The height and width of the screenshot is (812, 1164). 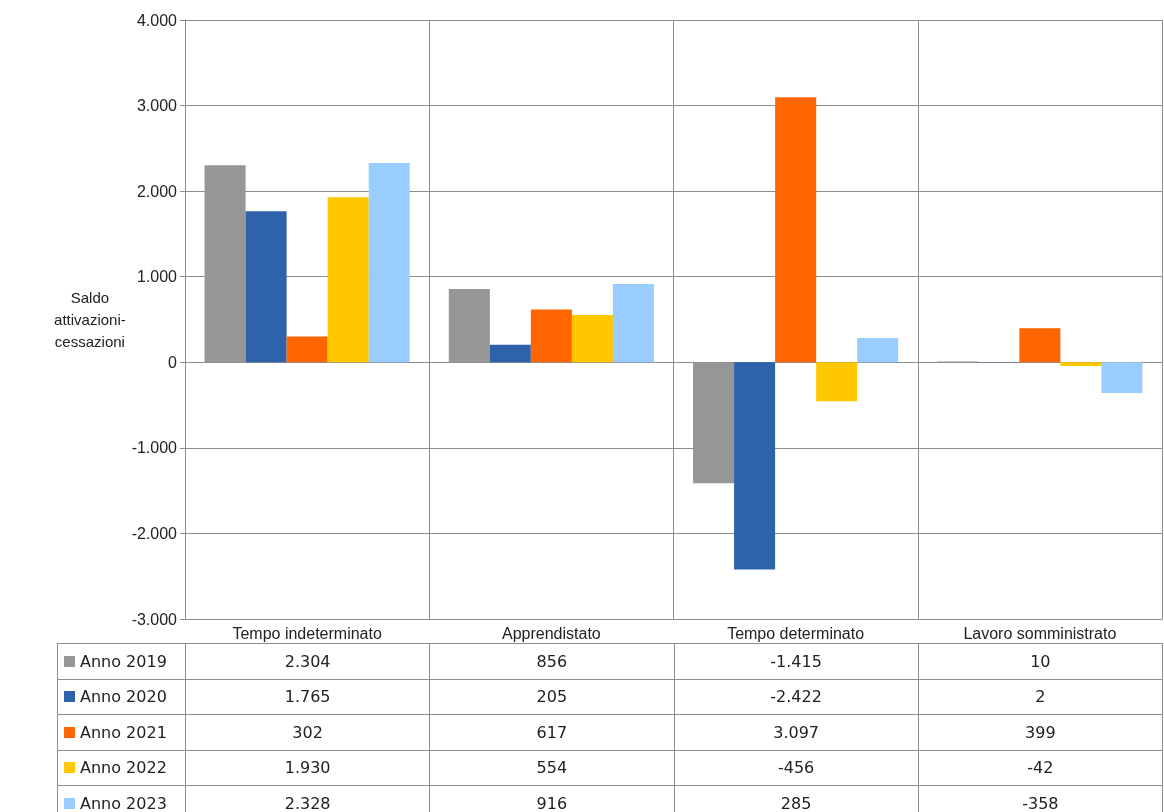 I want to click on y-tick-label: 2.000, so click(x=157, y=191).